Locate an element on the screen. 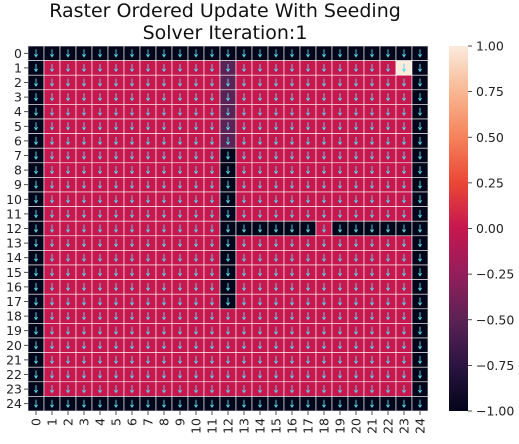  x-tick-label: 5 is located at coordinates (116, 422).